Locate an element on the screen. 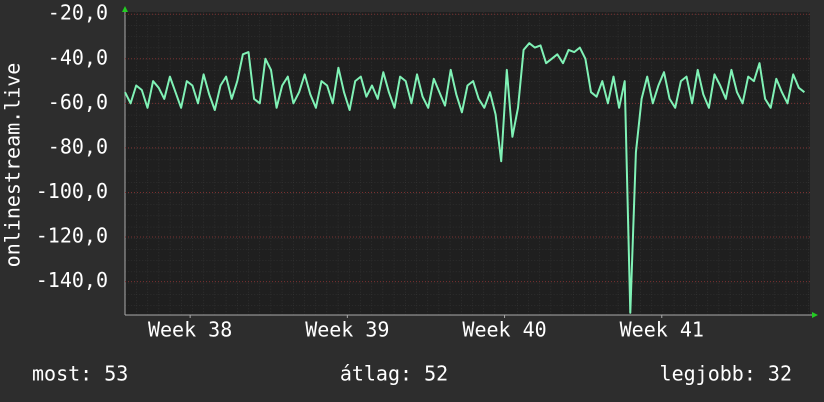 The width and height of the screenshot is (824, 402). x-tick-label: Week 40 is located at coordinates (504, 330).